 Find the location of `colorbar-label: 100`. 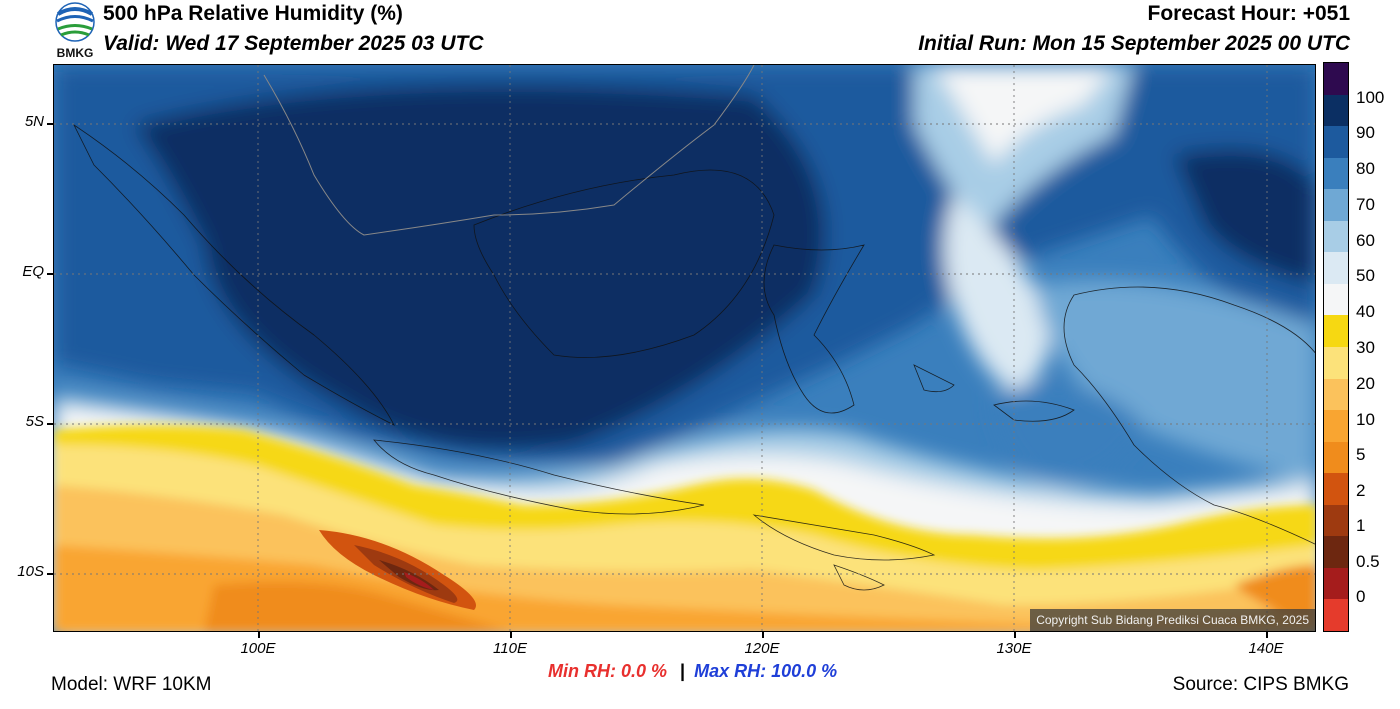

colorbar-label: 100 is located at coordinates (1370, 97).